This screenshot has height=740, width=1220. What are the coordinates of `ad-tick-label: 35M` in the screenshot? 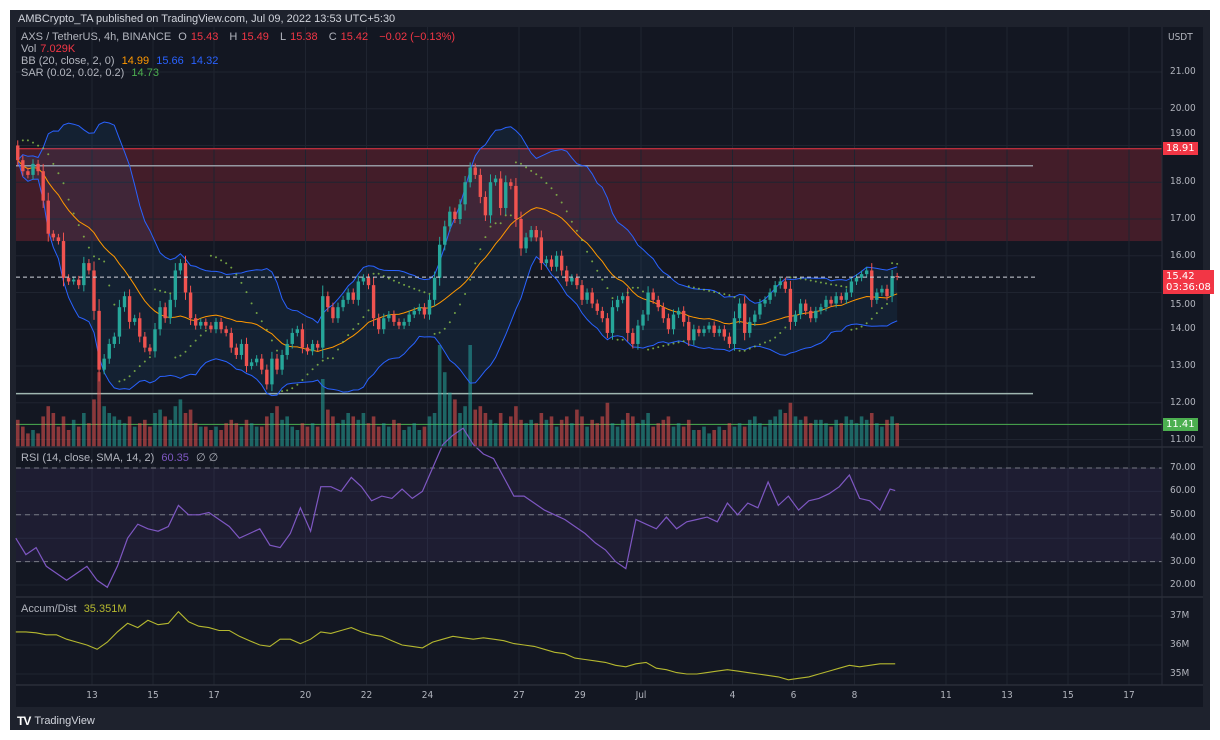 It's located at (1180, 673).